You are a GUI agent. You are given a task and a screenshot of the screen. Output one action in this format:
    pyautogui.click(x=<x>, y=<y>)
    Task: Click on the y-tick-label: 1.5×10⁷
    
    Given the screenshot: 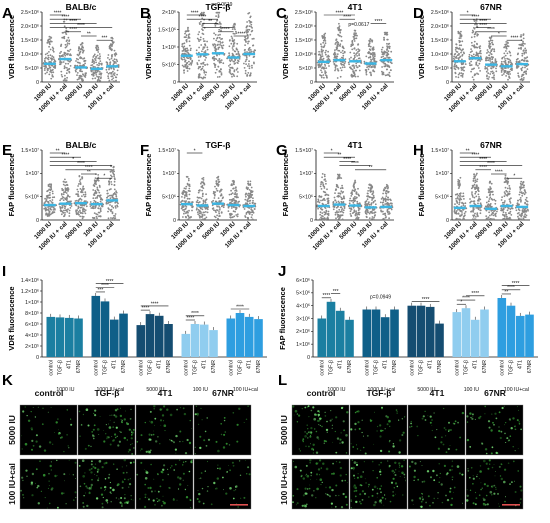 What is the action you would take?
    pyautogui.click(x=304, y=151)
    